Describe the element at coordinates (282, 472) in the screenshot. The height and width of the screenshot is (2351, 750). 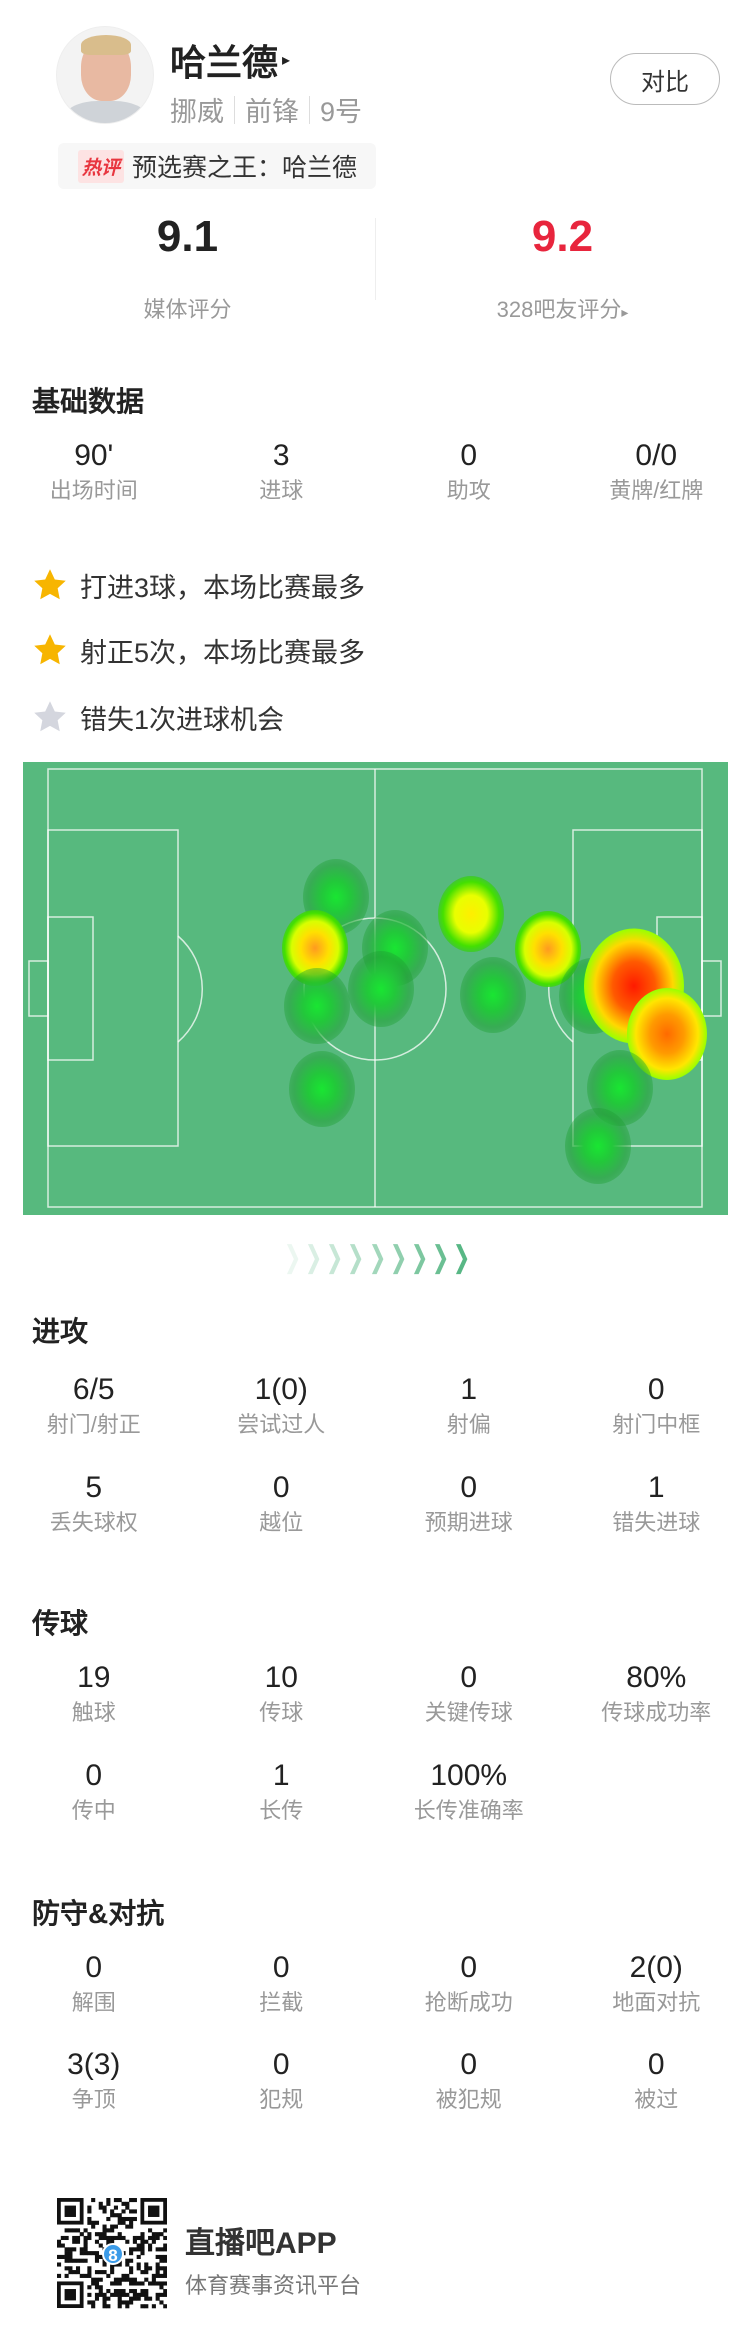
I see `stat-item: 3 进球` at that location.